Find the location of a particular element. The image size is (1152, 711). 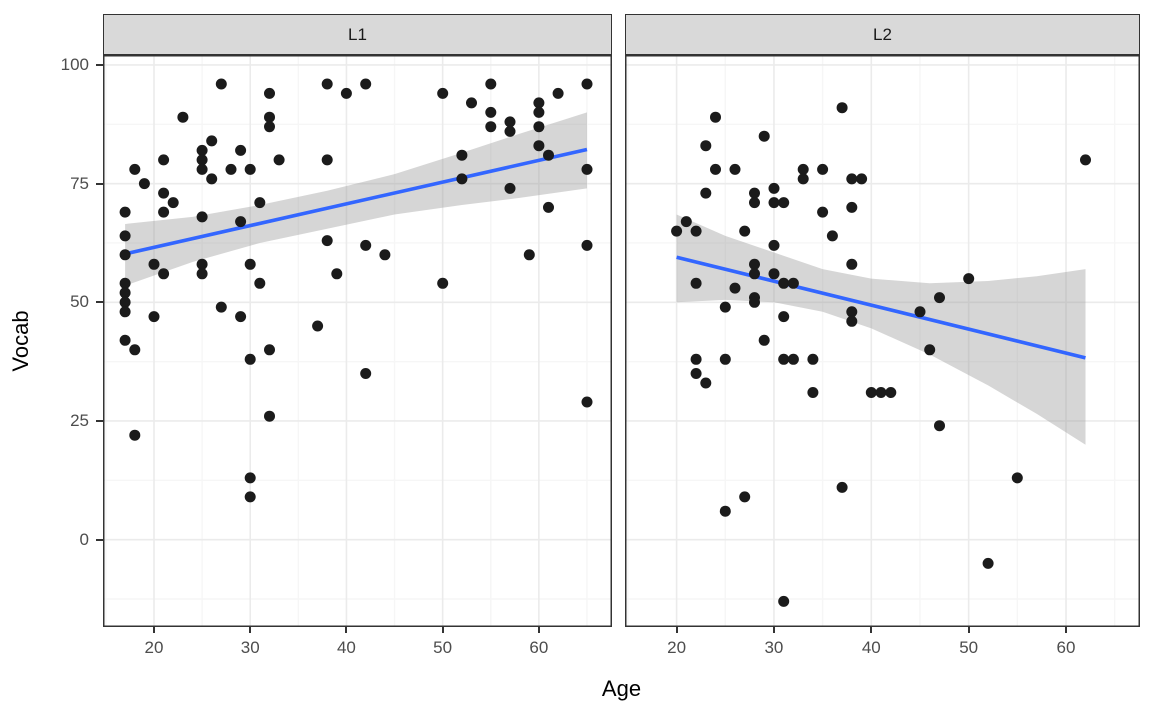

facet-strip-l1-label: L1 is located at coordinates (357, 34).